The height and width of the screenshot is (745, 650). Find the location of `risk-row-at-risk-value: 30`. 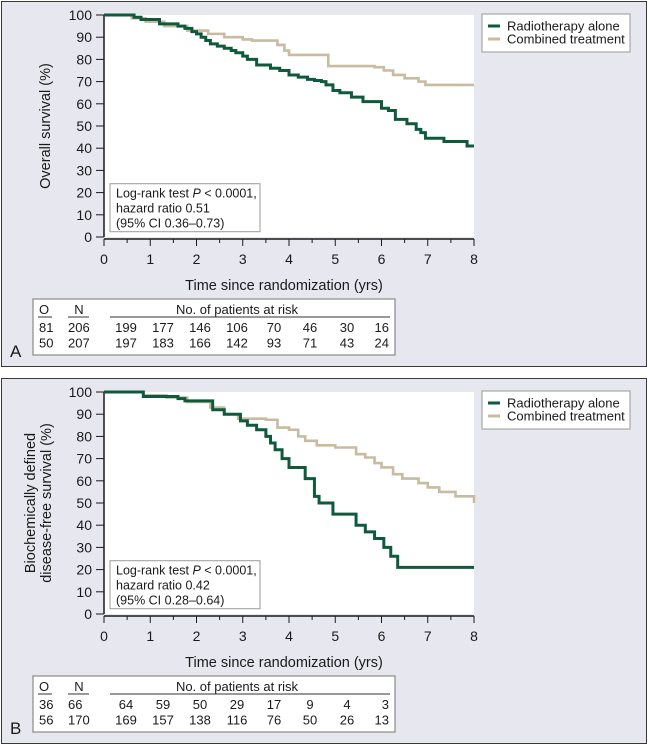

risk-row-at-risk-value: 30 is located at coordinates (347, 327).